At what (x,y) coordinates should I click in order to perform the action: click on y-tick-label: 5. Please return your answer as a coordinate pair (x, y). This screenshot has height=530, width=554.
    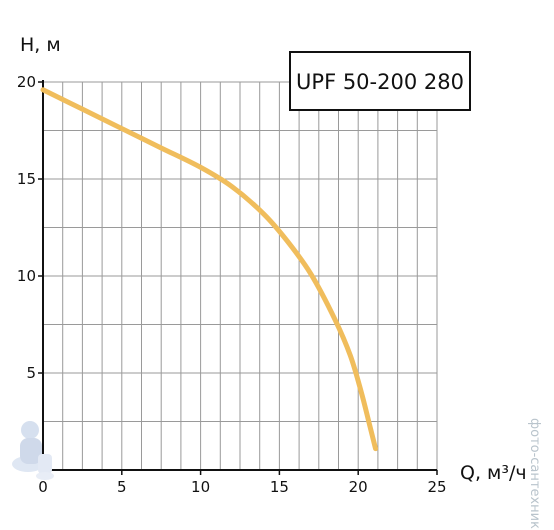
    Looking at the image, I should click on (31, 373).